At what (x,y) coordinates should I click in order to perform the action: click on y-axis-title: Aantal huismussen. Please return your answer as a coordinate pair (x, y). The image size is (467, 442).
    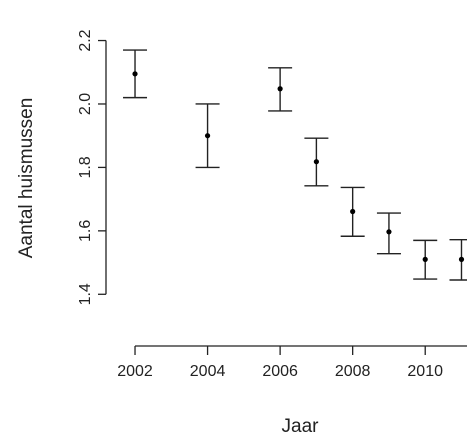
    Looking at the image, I should click on (26, 178).